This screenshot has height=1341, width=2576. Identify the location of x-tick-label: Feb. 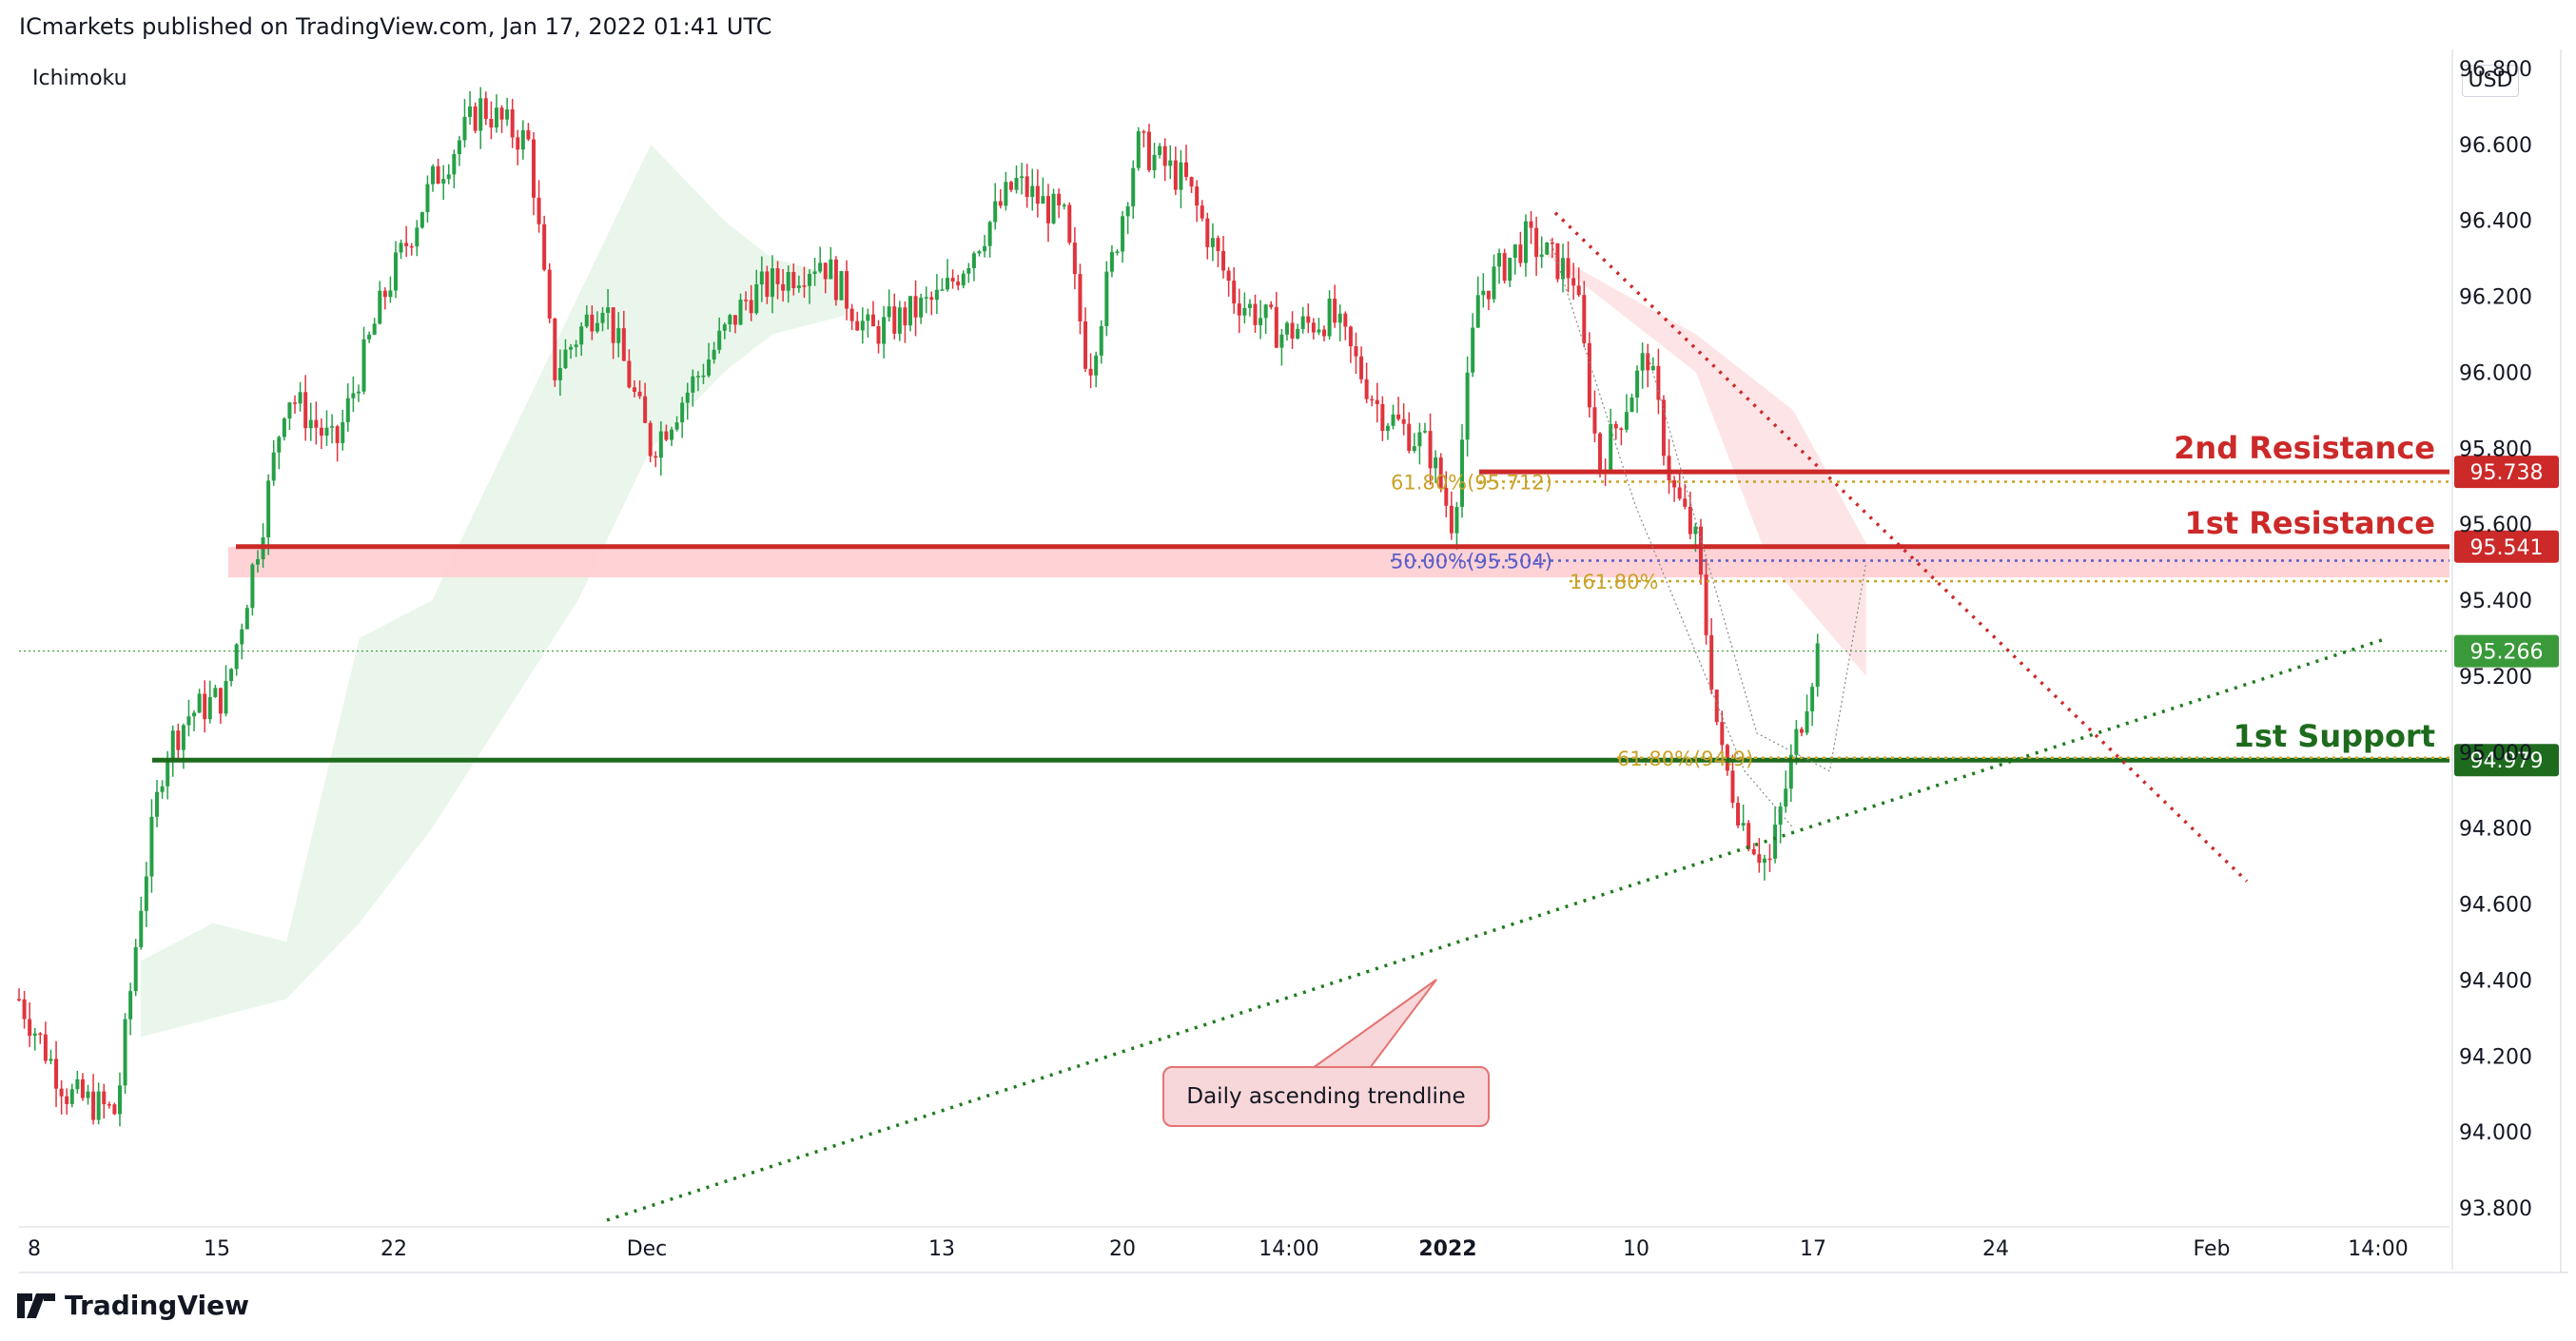
(2213, 1249).